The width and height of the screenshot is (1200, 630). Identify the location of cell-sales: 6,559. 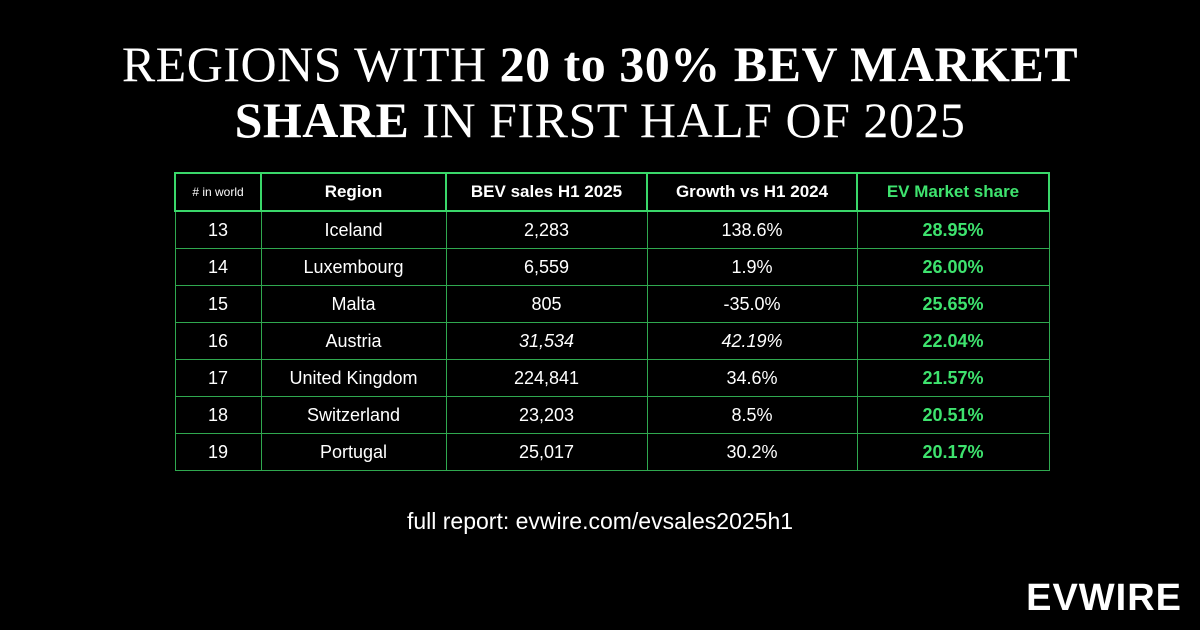
(546, 267).